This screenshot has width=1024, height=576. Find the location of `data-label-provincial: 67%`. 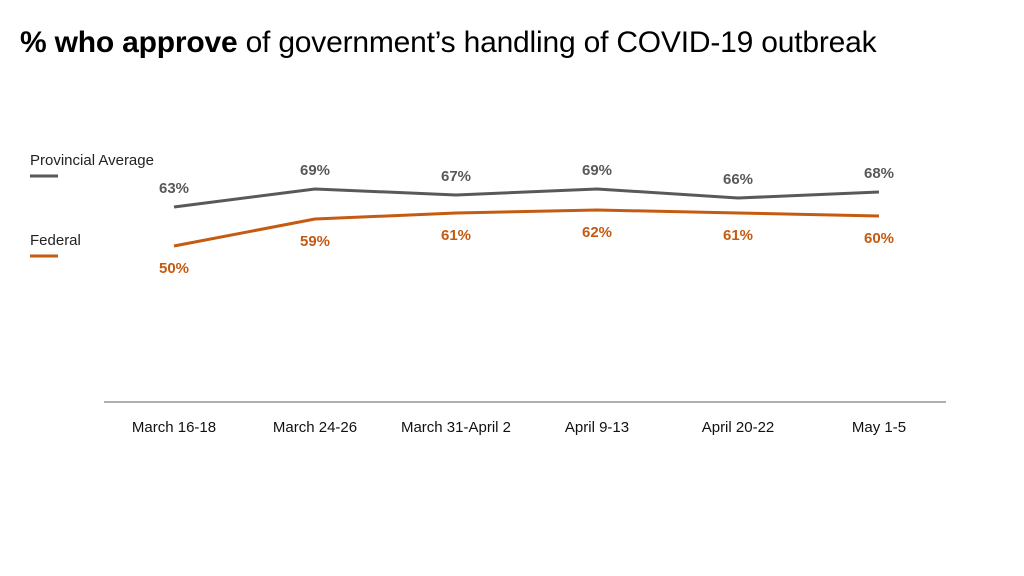

data-label-provincial: 67% is located at coordinates (456, 176).